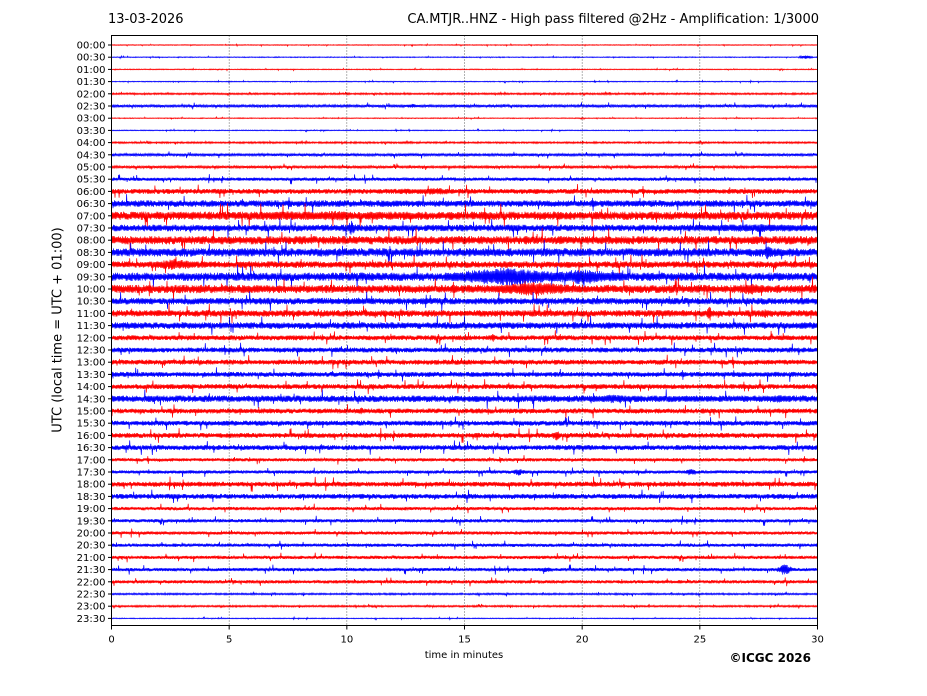 This screenshot has width=927, height=696. I want to click on y-tick-label: 12:30, so click(91, 351).